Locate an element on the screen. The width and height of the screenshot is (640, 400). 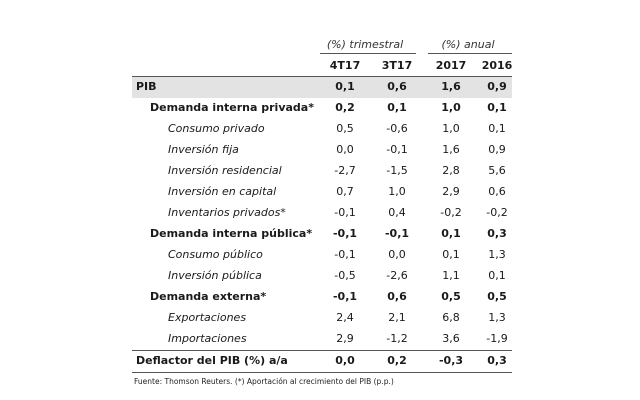
table-row-inversion-fija: Inversión fija 0,0 -0,1 1,6 0,9 is located at coordinates (322, 150).